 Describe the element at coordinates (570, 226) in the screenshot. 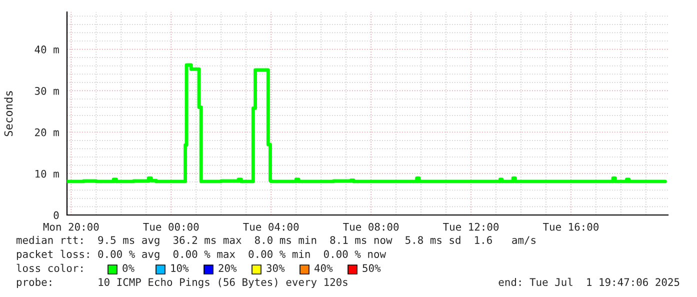

I see `x-tick-label: Tue 16:00` at that location.